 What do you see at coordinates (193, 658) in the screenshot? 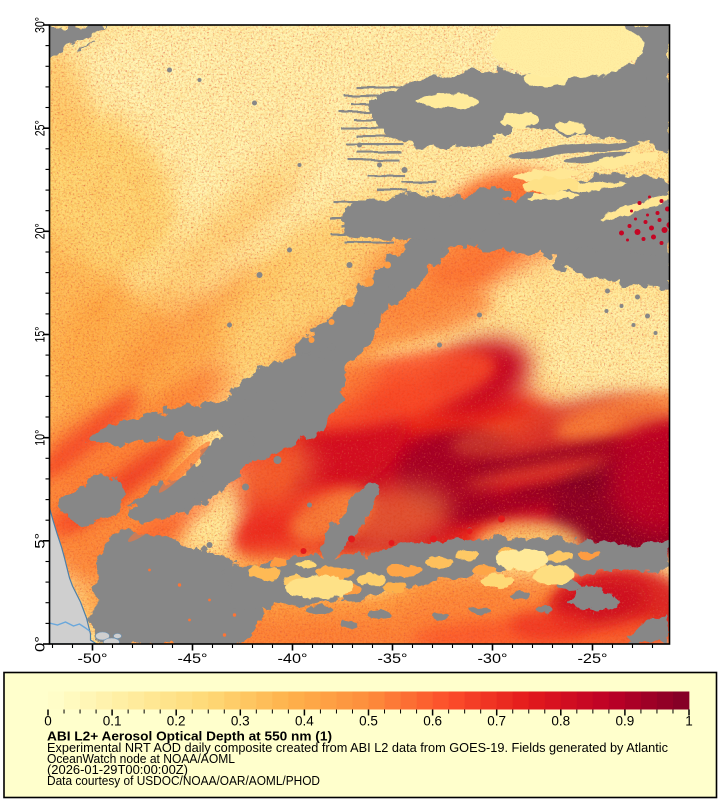
I see `svg-text: -45°` at bounding box center [193, 658].